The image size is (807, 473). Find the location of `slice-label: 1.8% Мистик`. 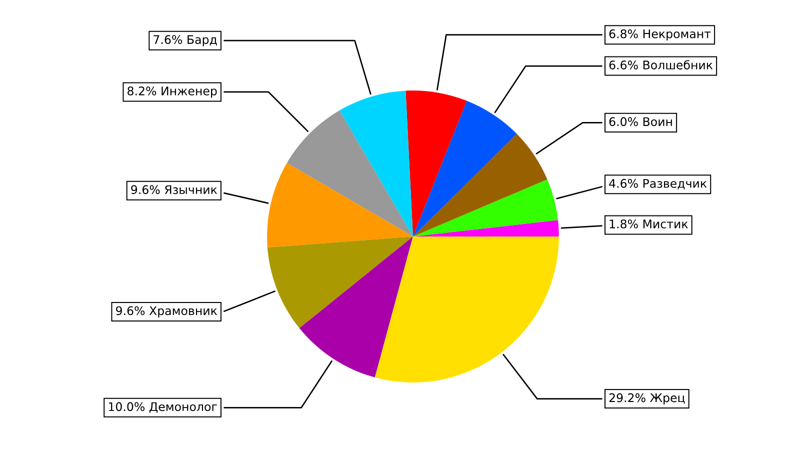

slice-label: 1.8% Мистик is located at coordinates (649, 223).